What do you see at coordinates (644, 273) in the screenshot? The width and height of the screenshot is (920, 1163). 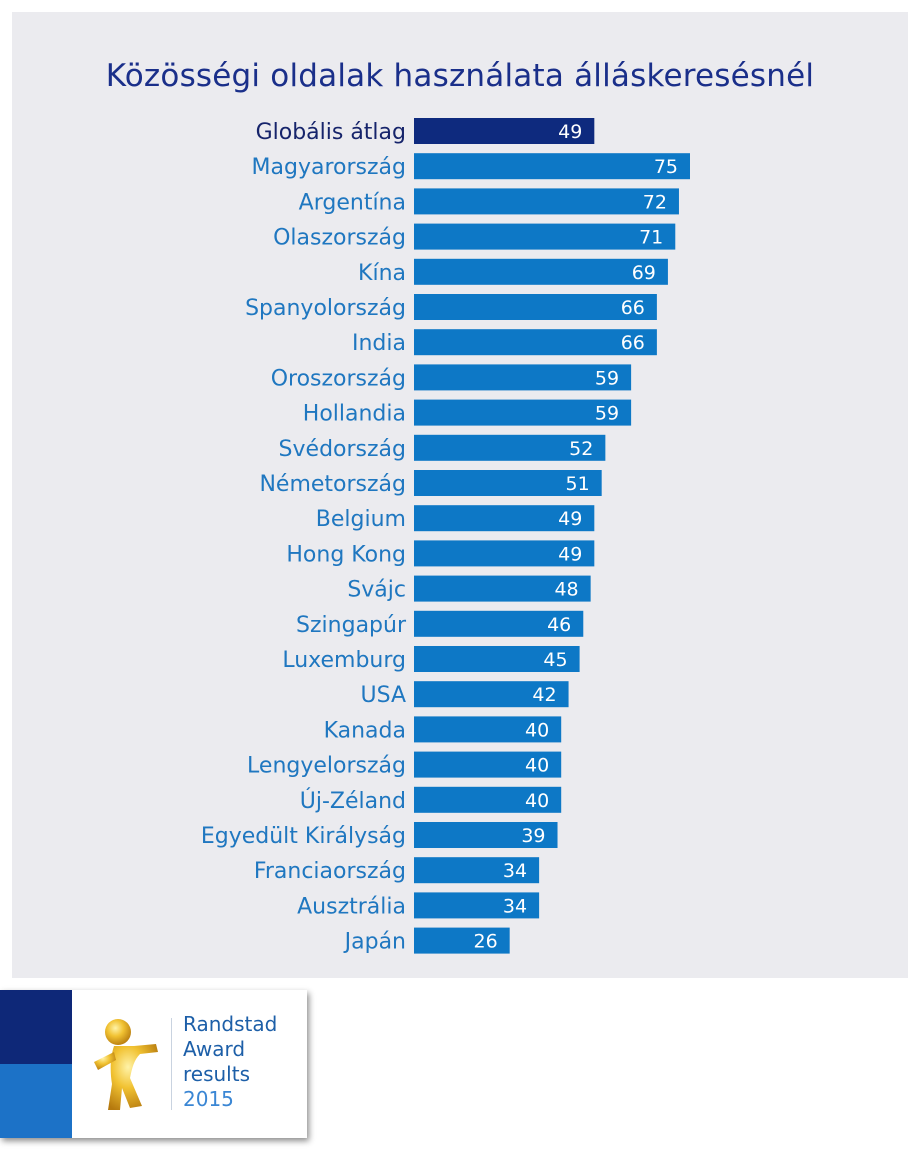 I see `value-label: 69` at bounding box center [644, 273].